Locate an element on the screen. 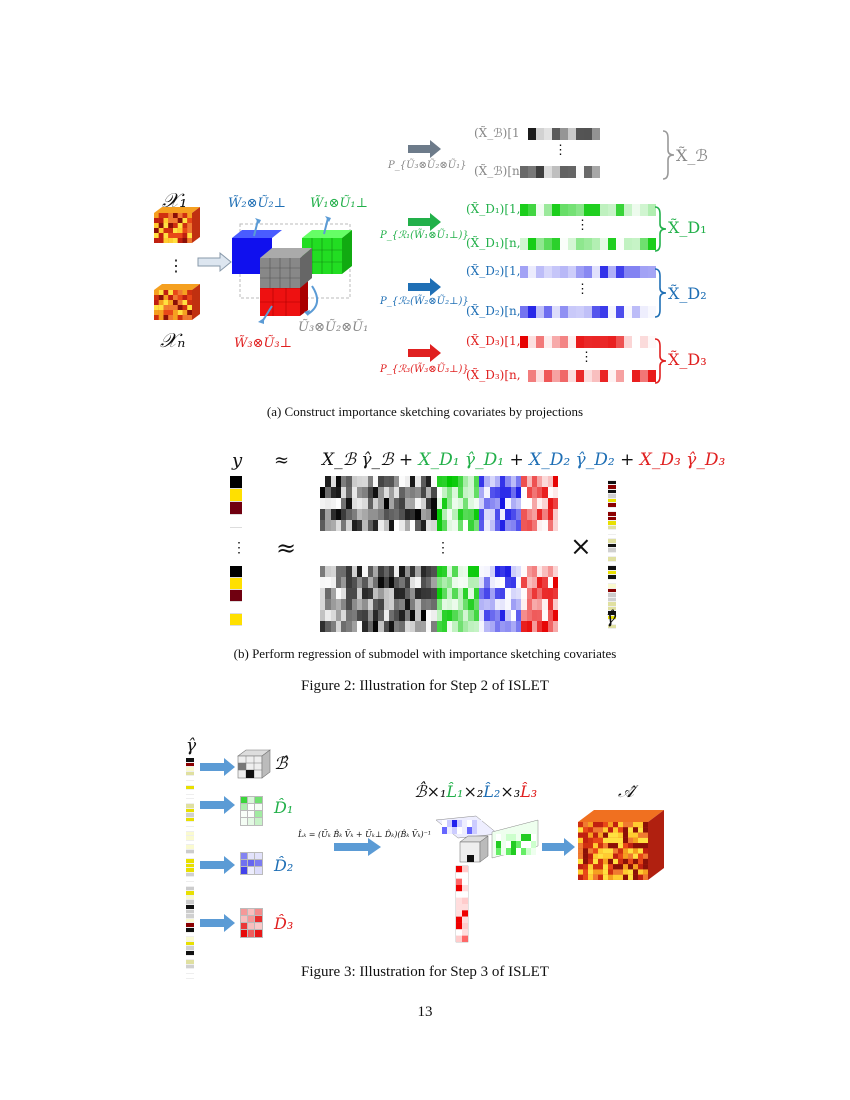  xn-cube is located at coordinates (177, 302).